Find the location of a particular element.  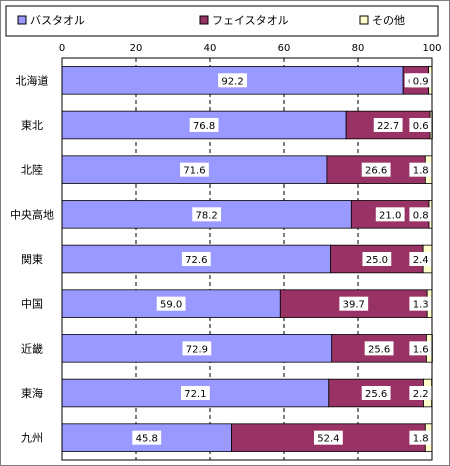

data-label: 52.4 is located at coordinates (328, 439).